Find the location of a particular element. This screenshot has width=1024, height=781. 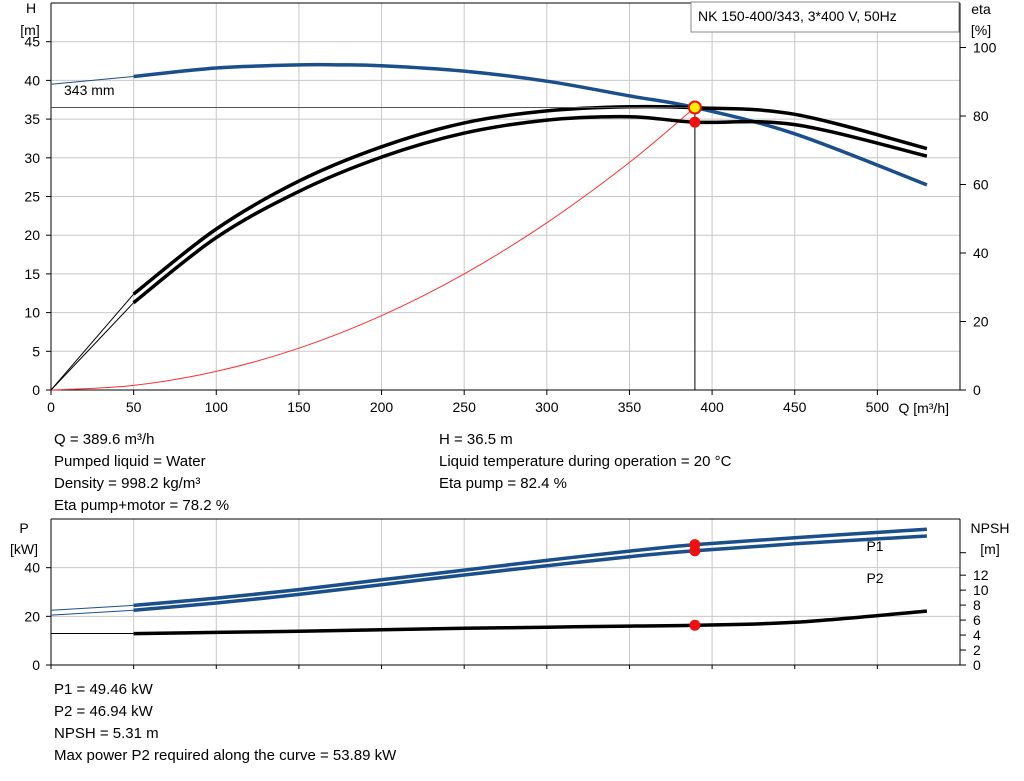

head-curve is located at coordinates (530, 124).